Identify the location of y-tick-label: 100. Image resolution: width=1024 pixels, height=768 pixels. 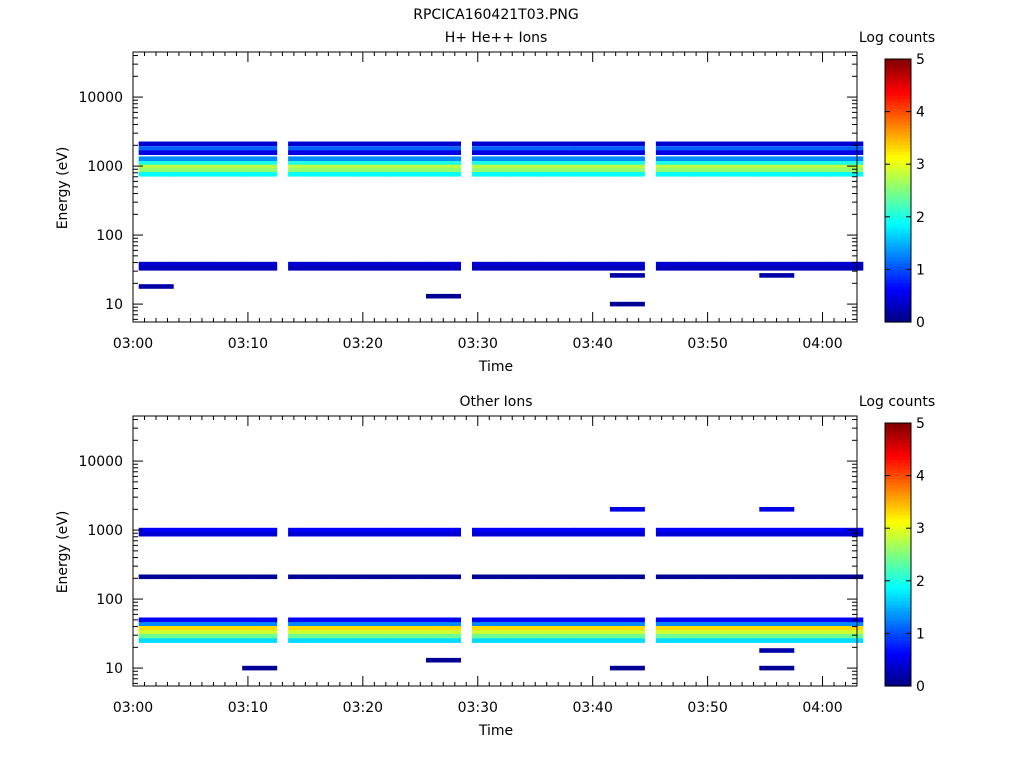
(109, 600).